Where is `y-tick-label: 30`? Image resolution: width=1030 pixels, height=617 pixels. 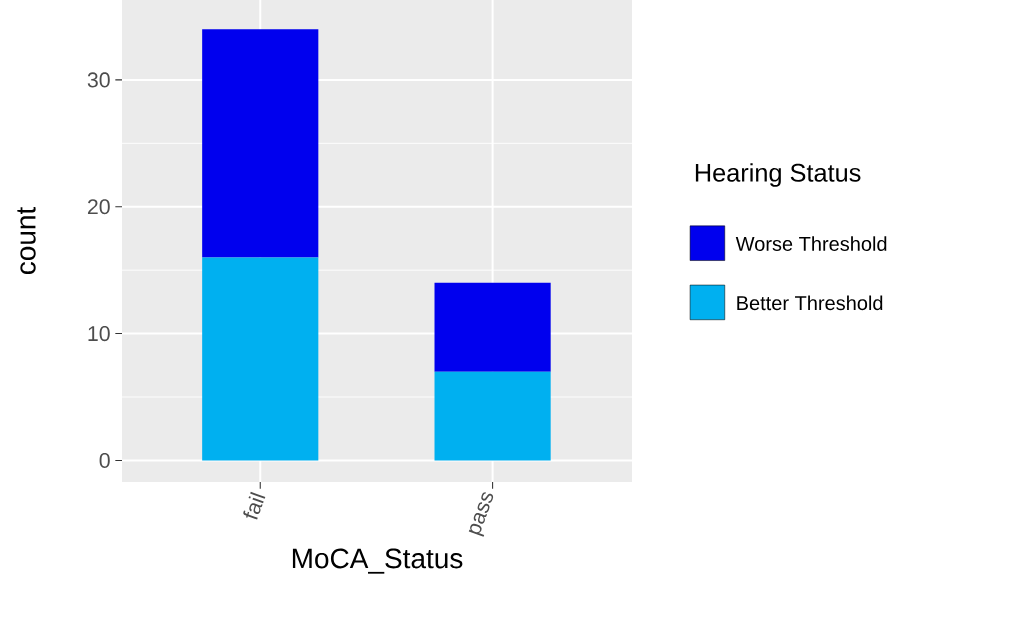
y-tick-label: 30 is located at coordinates (98, 80).